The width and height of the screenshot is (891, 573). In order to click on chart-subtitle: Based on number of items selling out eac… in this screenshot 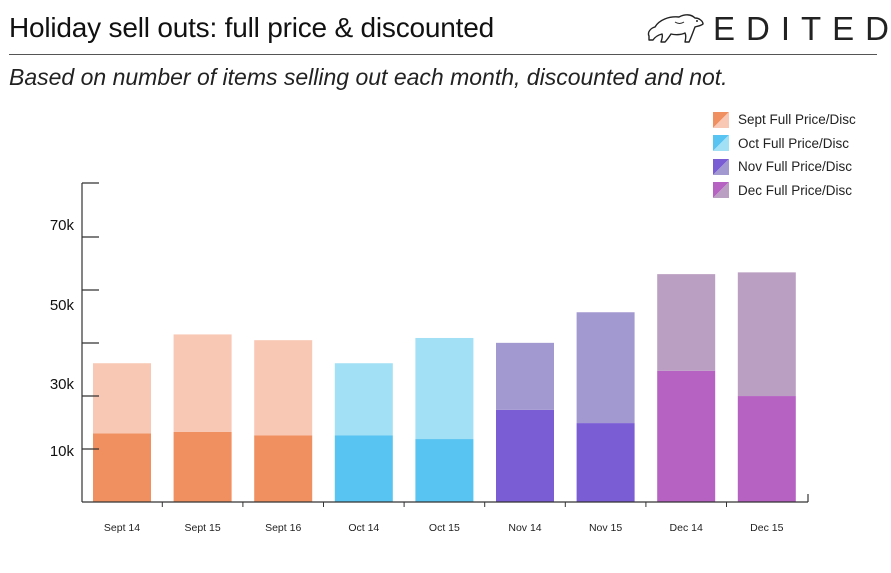, I will do `click(368, 77)`.